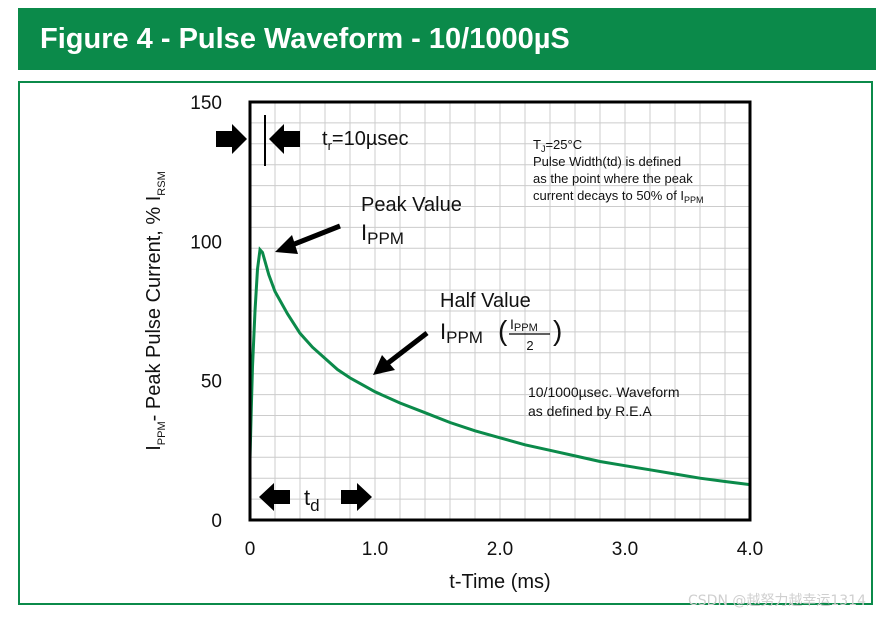 This screenshot has height=617, width=892. Describe the element at coordinates (375, 549) in the screenshot. I see `x-tick-label: 1.0` at that location.